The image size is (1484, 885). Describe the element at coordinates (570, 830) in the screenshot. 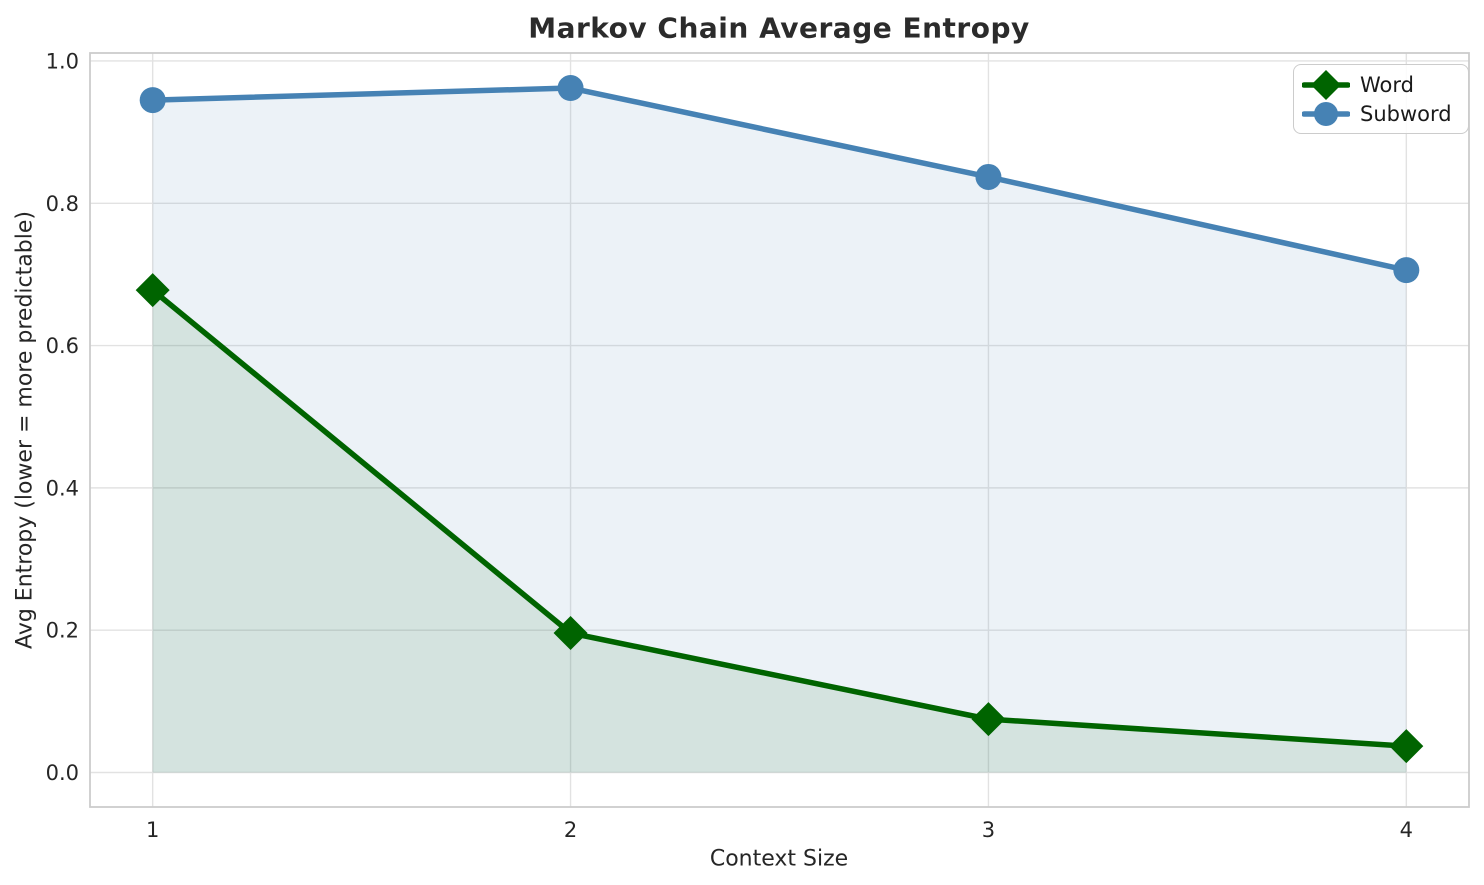

I see `x-tick-label: 2` at that location.